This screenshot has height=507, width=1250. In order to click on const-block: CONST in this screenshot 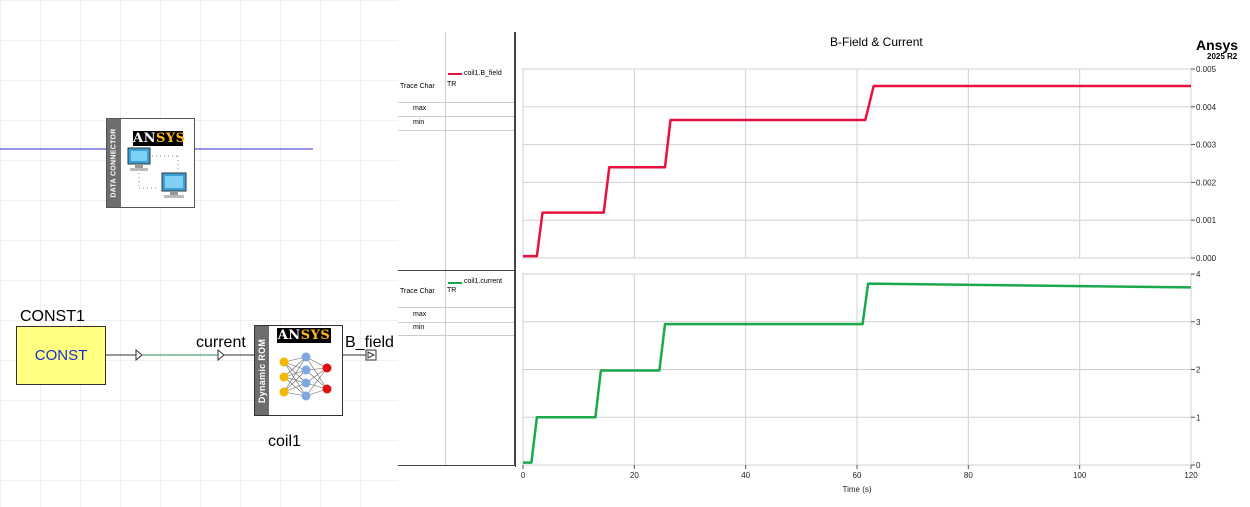, I will do `click(61, 355)`.